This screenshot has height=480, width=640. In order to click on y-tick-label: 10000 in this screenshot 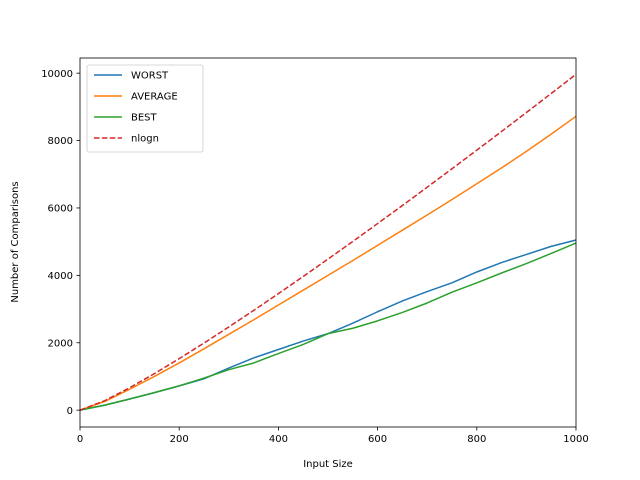, I will do `click(57, 74)`.